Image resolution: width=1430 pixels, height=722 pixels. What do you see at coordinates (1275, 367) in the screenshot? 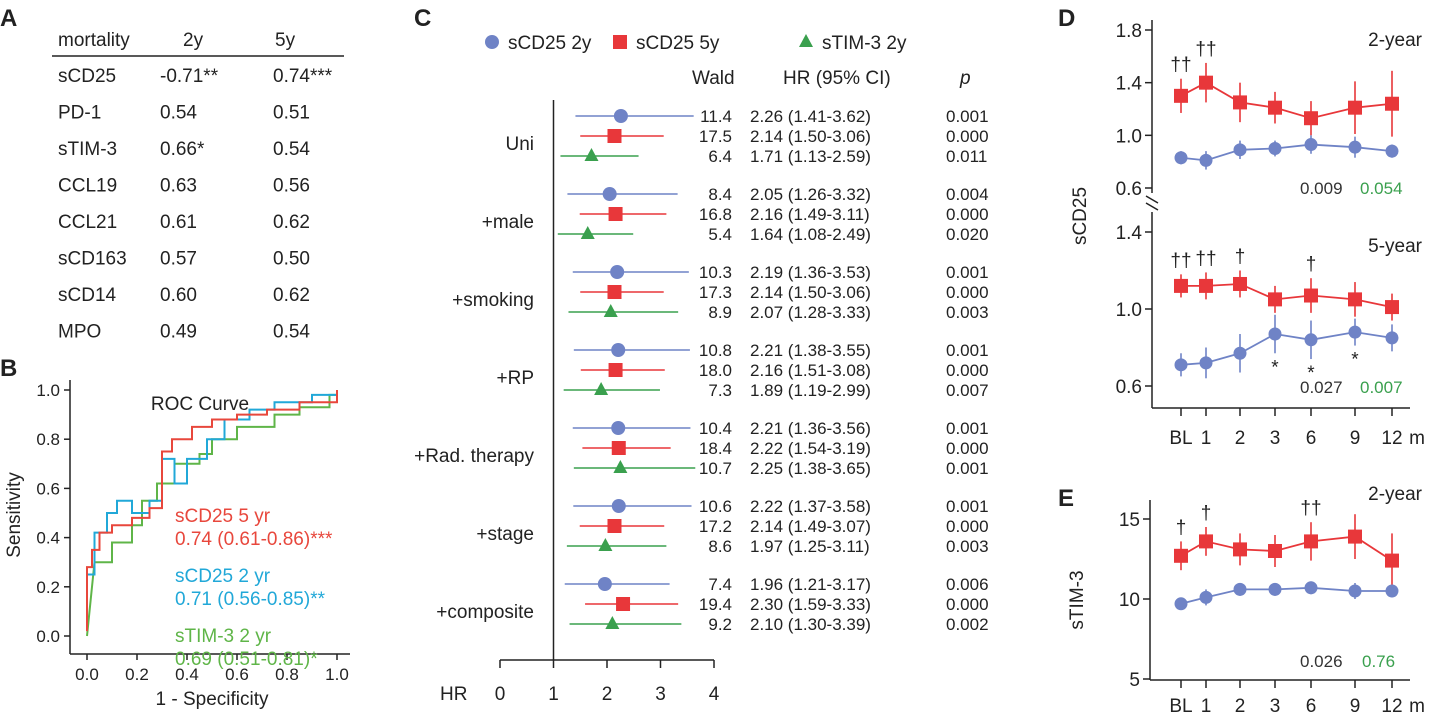
I see `tc-asterisk-mark: *` at bounding box center [1275, 367].